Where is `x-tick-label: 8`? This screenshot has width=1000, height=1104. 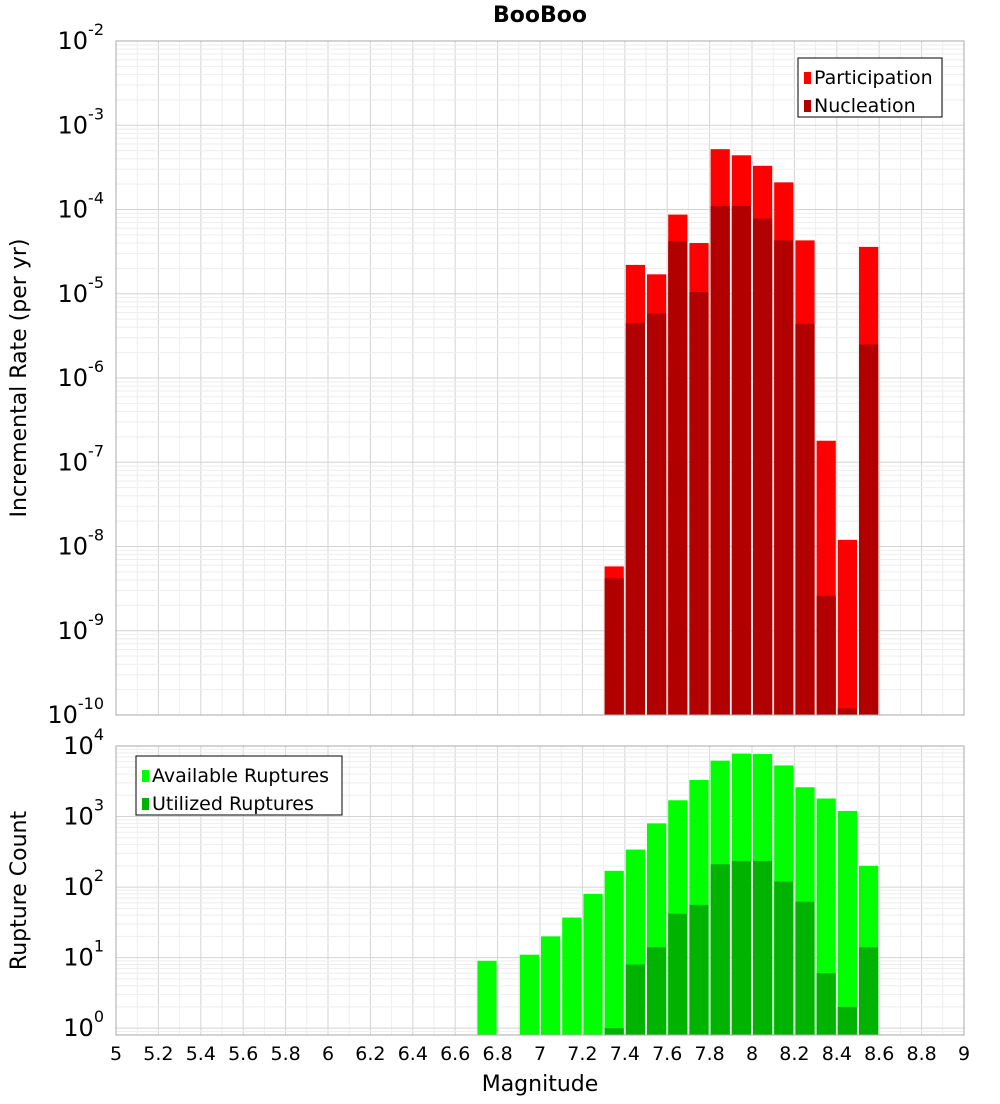
x-tick-label: 8 is located at coordinates (752, 1054).